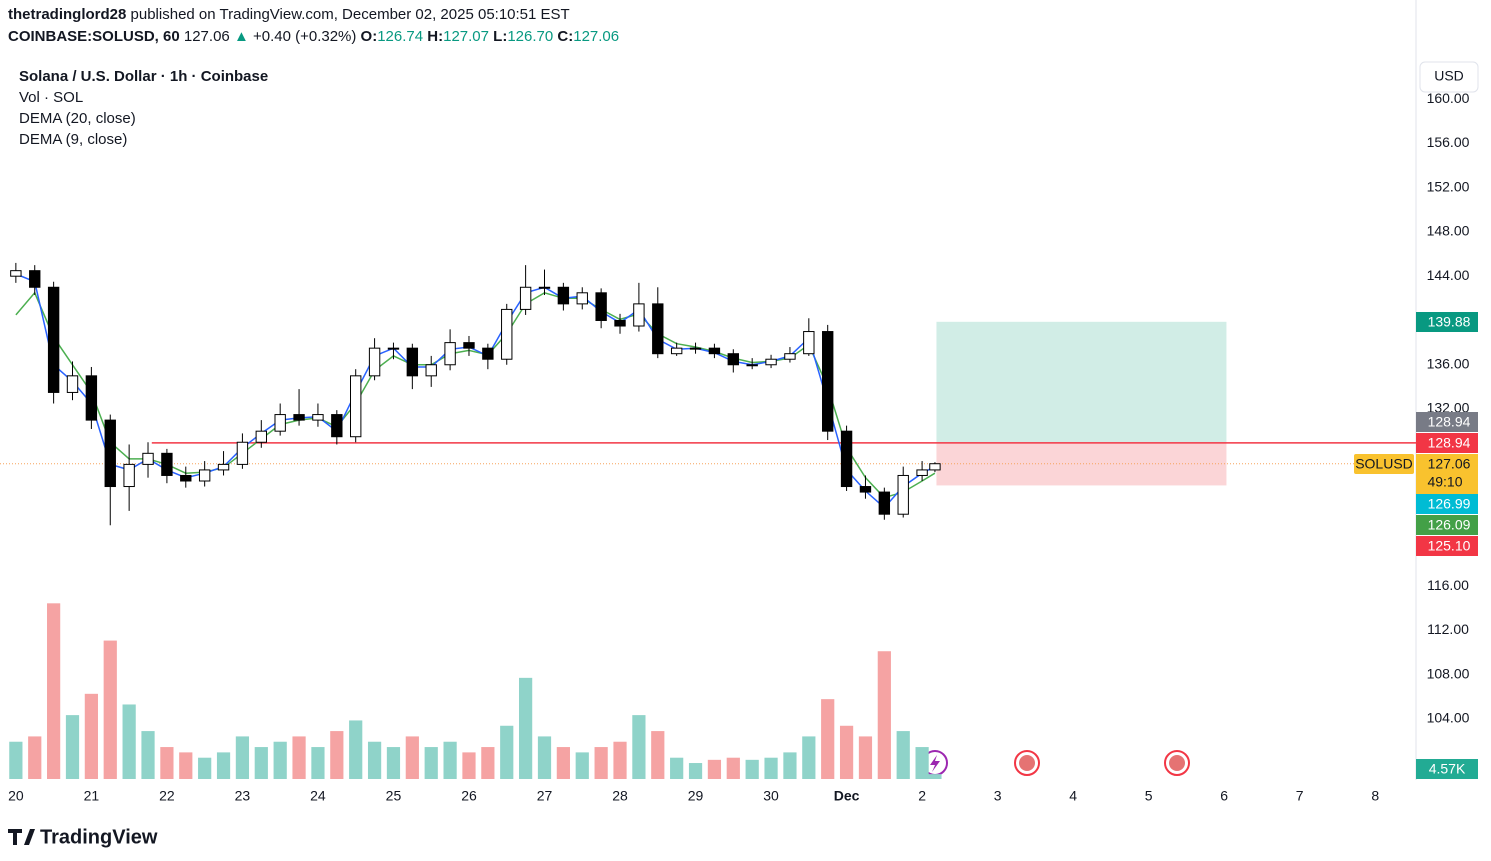  What do you see at coordinates (1449, 322) in the screenshot?
I see `price-label: 139.88` at bounding box center [1449, 322].